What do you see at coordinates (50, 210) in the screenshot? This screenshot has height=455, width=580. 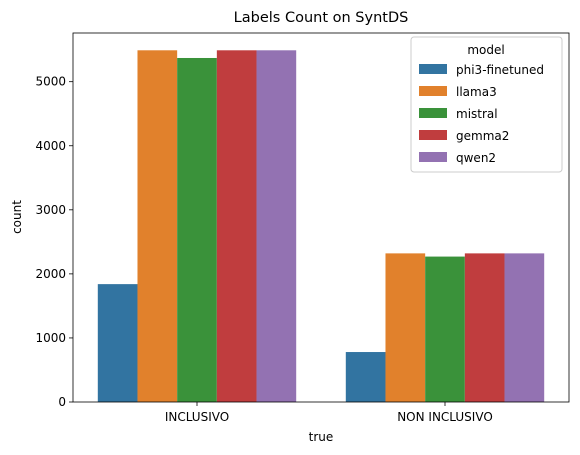 I see `y-tick-label: 3000` at bounding box center [50, 210].